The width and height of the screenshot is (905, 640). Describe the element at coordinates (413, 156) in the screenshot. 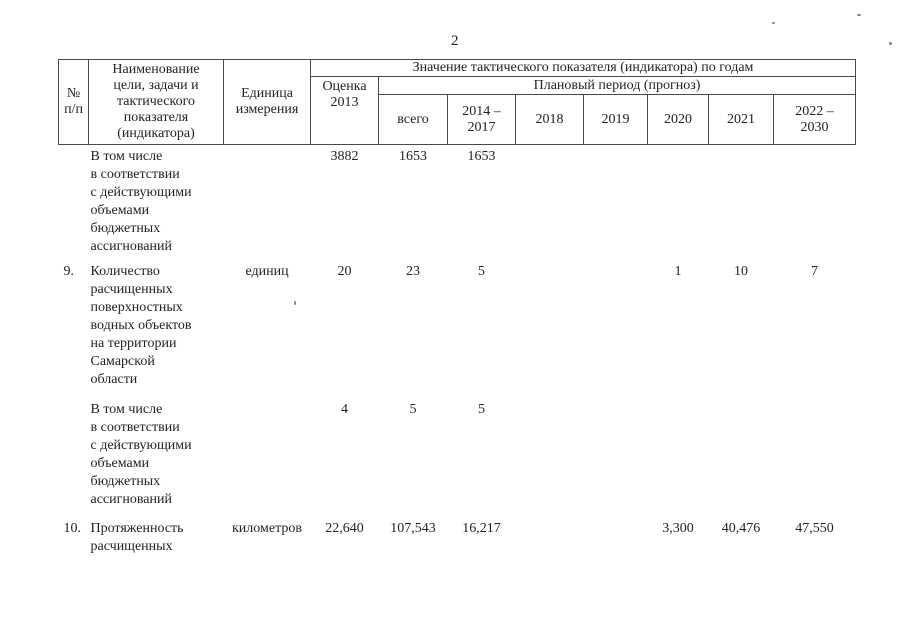

I see `cell-total: 1653` at that location.